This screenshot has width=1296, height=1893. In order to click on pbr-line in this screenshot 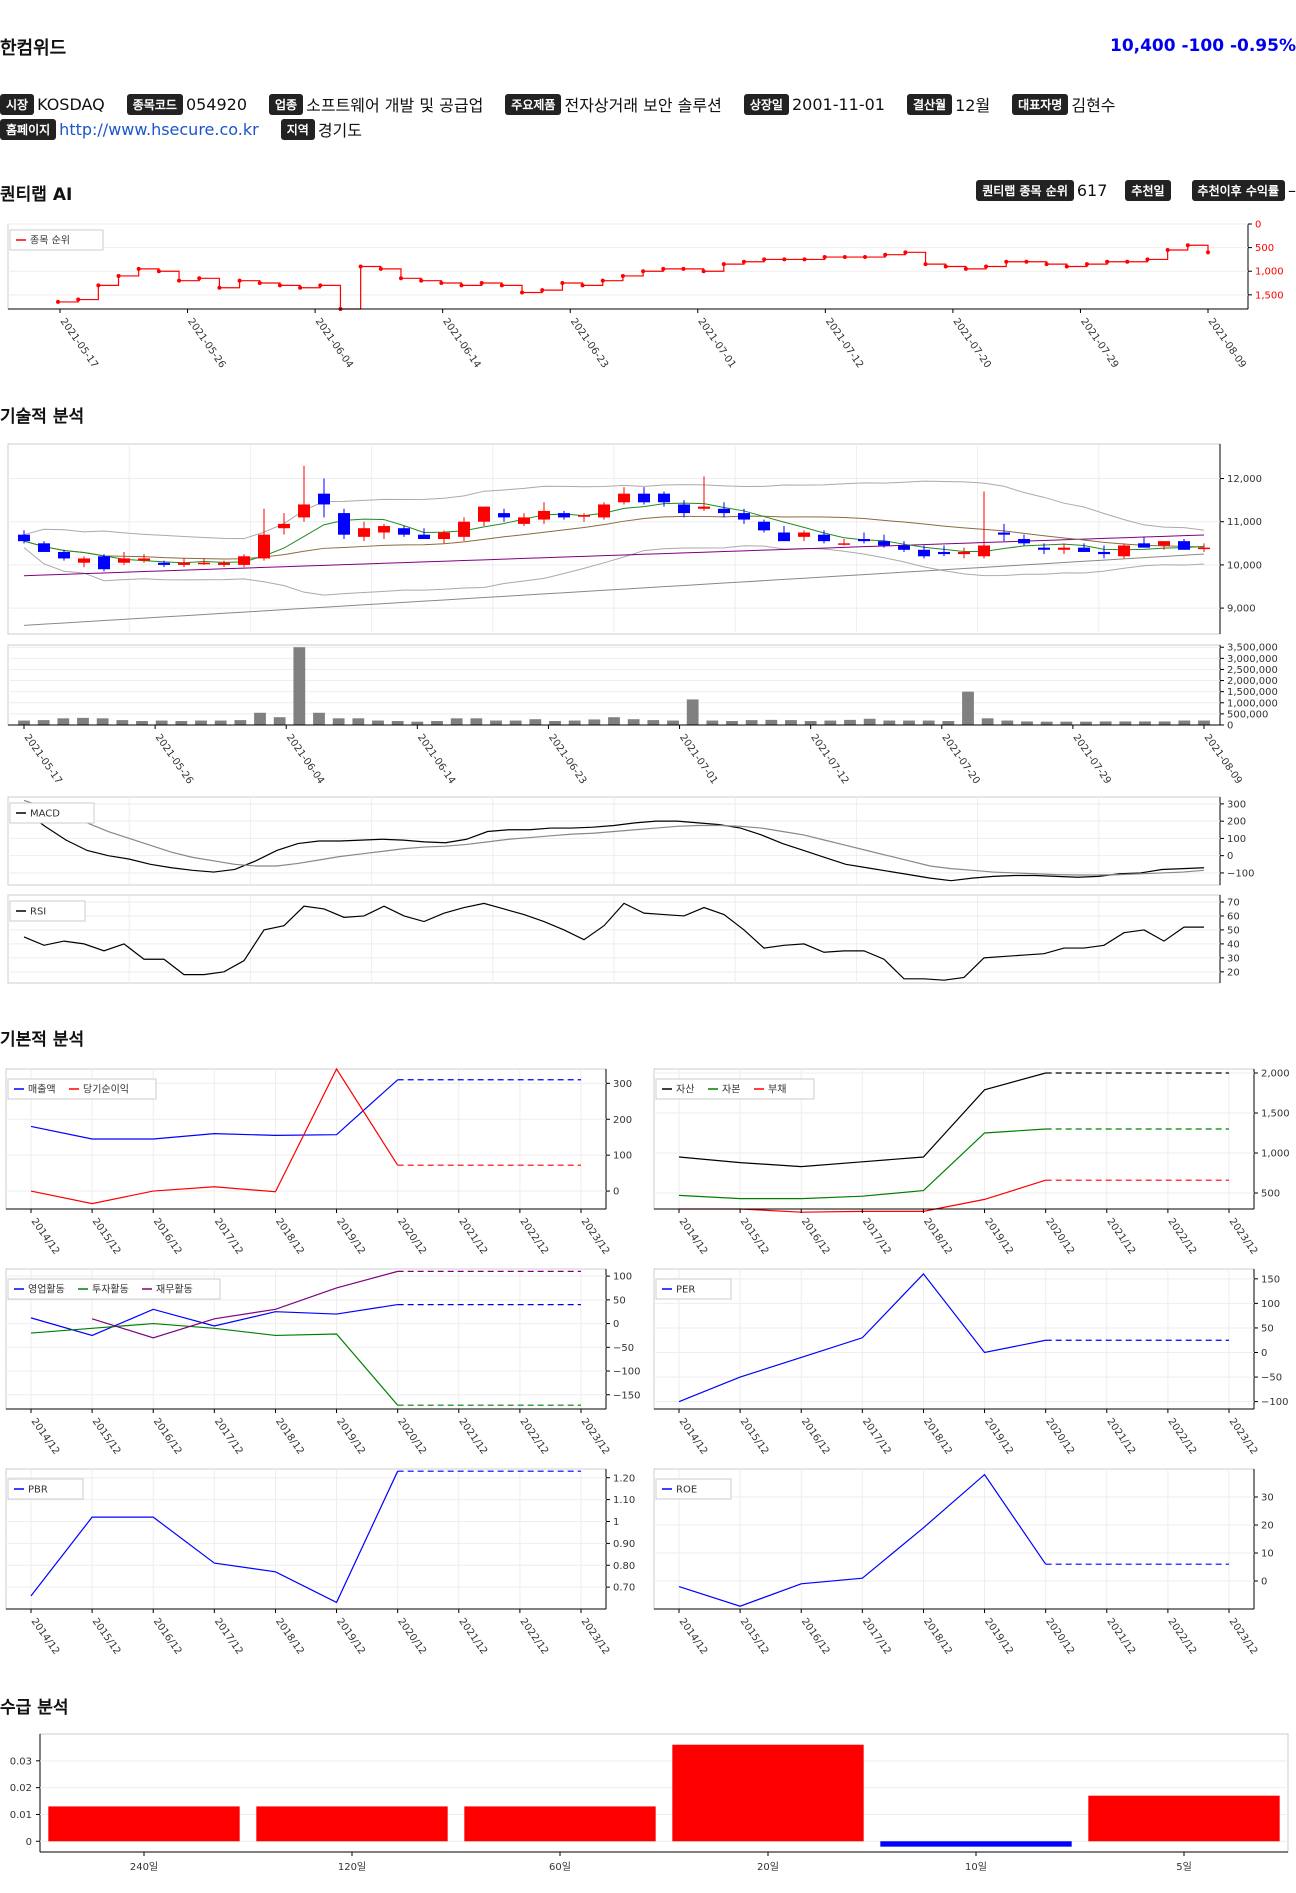, I will do `click(214, 1537)`.